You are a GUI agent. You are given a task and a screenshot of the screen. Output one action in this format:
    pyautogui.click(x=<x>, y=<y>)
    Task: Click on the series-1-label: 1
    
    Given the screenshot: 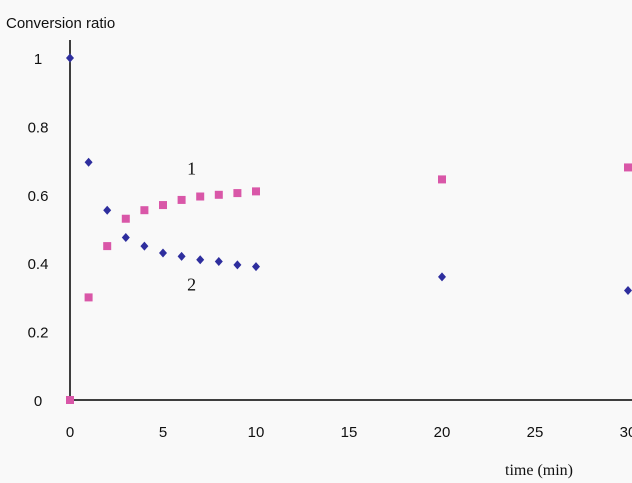 What is the action you would take?
    pyautogui.click(x=191, y=168)
    